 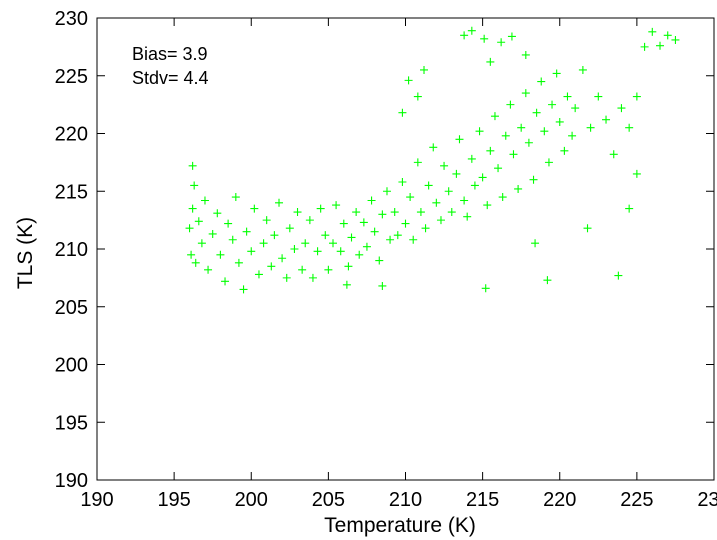 I want to click on y-tick-label: 210, so click(x=71, y=250).